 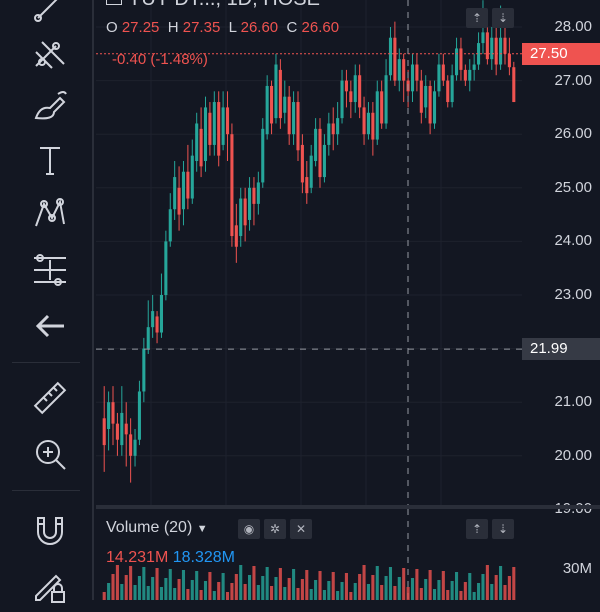 I want to click on volume-legend: Volume (20) ▼, so click(x=157, y=528).